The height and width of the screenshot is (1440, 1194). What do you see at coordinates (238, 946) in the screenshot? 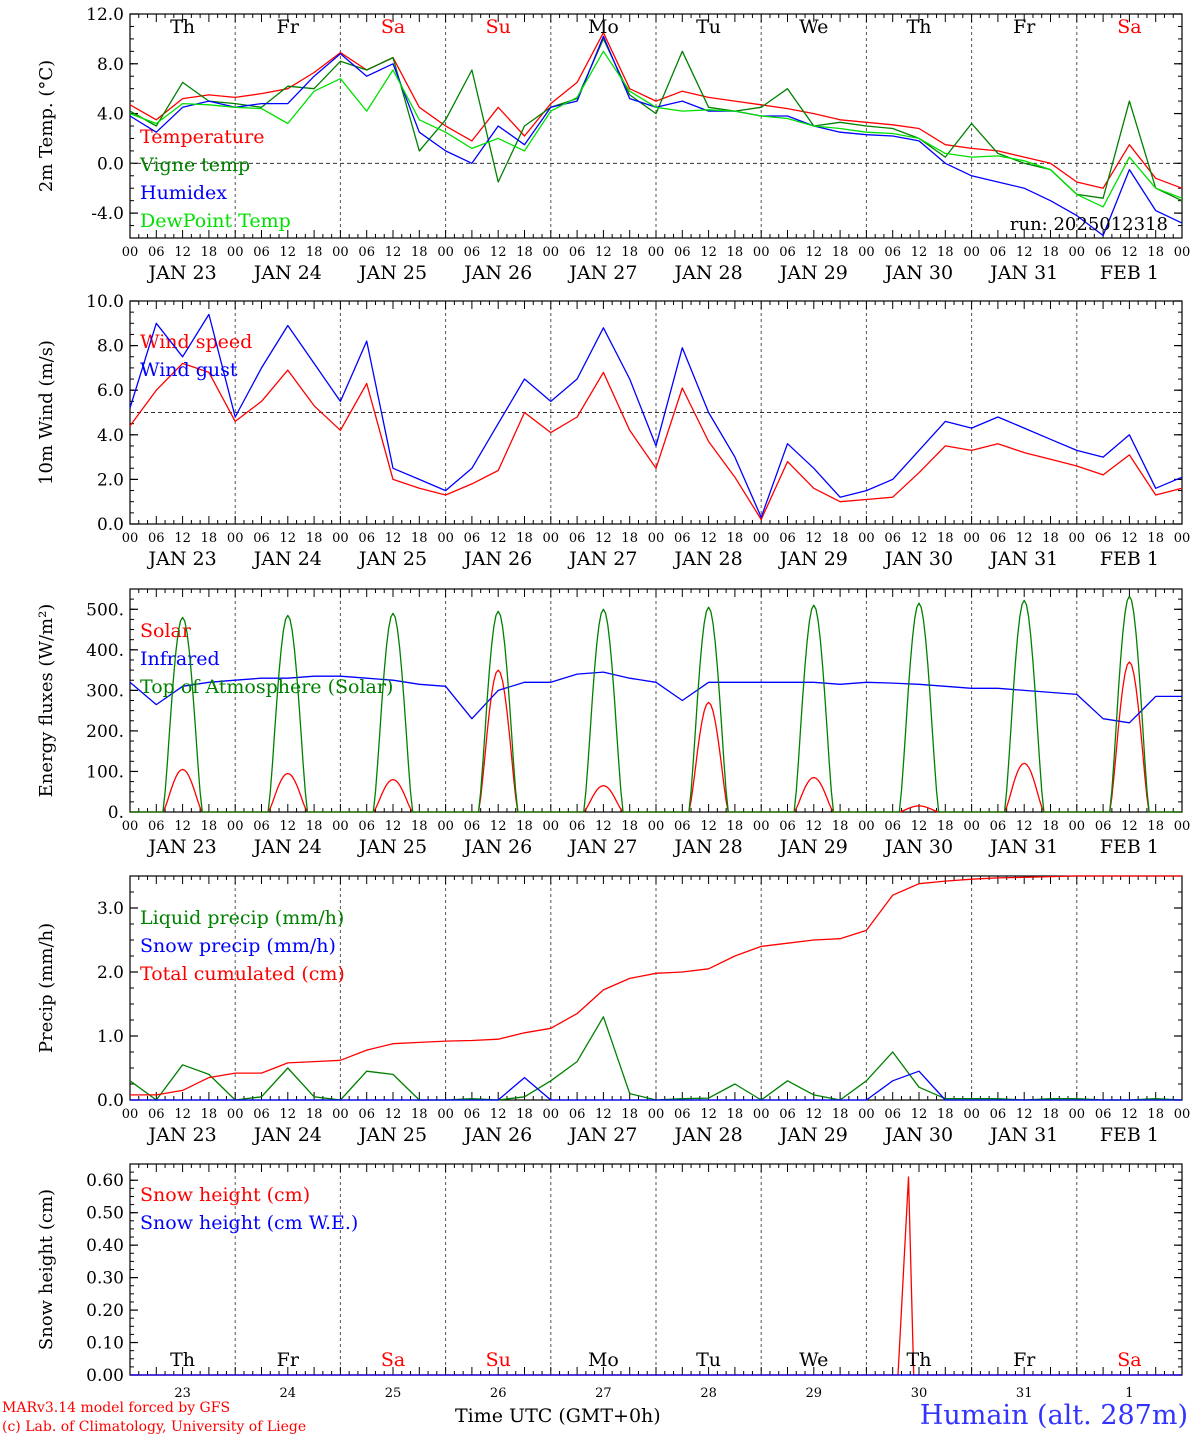
I see `legend-entry: Snow precip (mm/h)` at bounding box center [238, 946].